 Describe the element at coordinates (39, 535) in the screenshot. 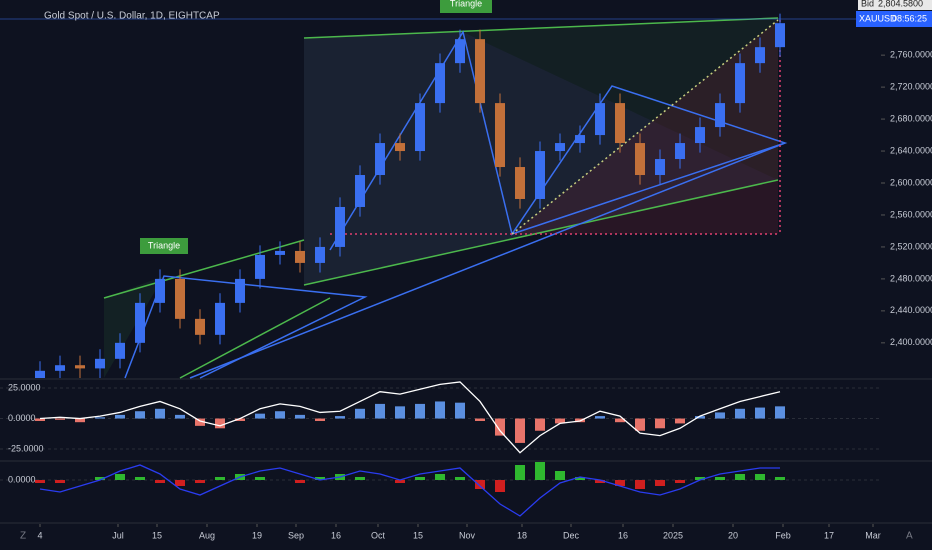

I see `x-tick-label: 4` at that location.